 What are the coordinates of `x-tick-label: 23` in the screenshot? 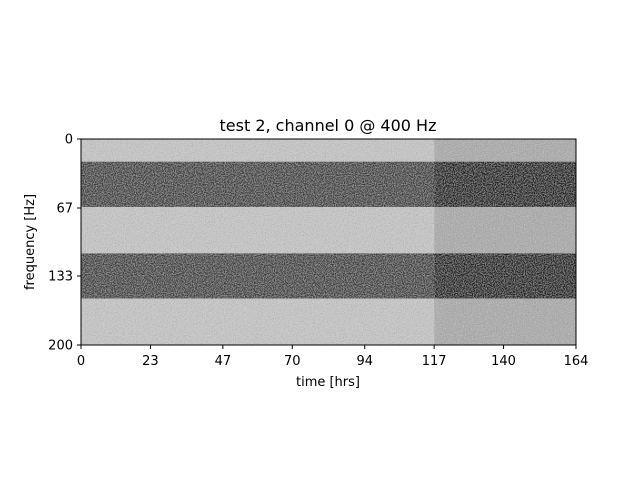 It's located at (150, 361).